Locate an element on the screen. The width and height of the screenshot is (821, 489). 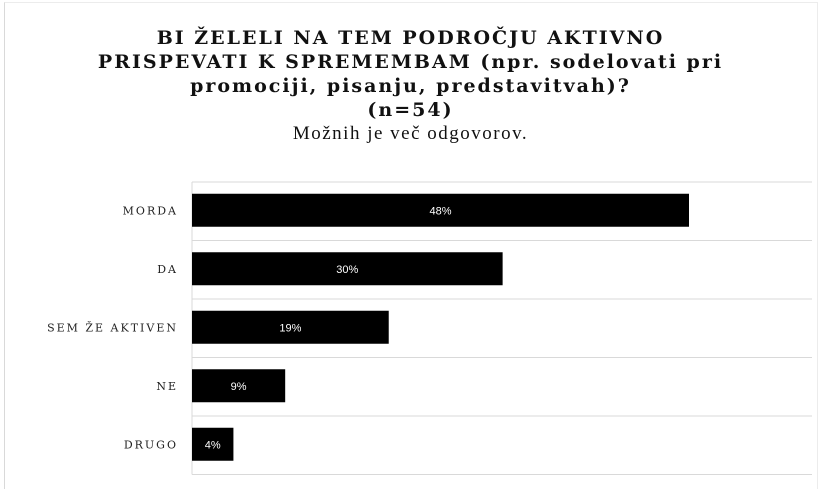
chart-subtitle: Možnih je več odgovorov. is located at coordinates (410, 133).